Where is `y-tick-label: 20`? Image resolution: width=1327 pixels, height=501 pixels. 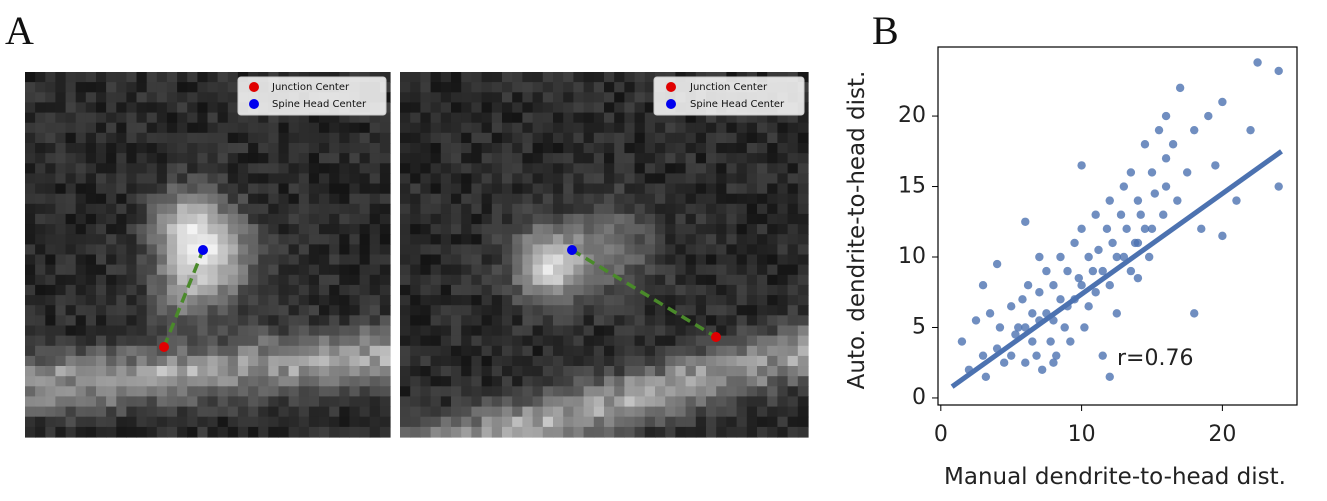
y-tick-label: 20 is located at coordinates (912, 115).